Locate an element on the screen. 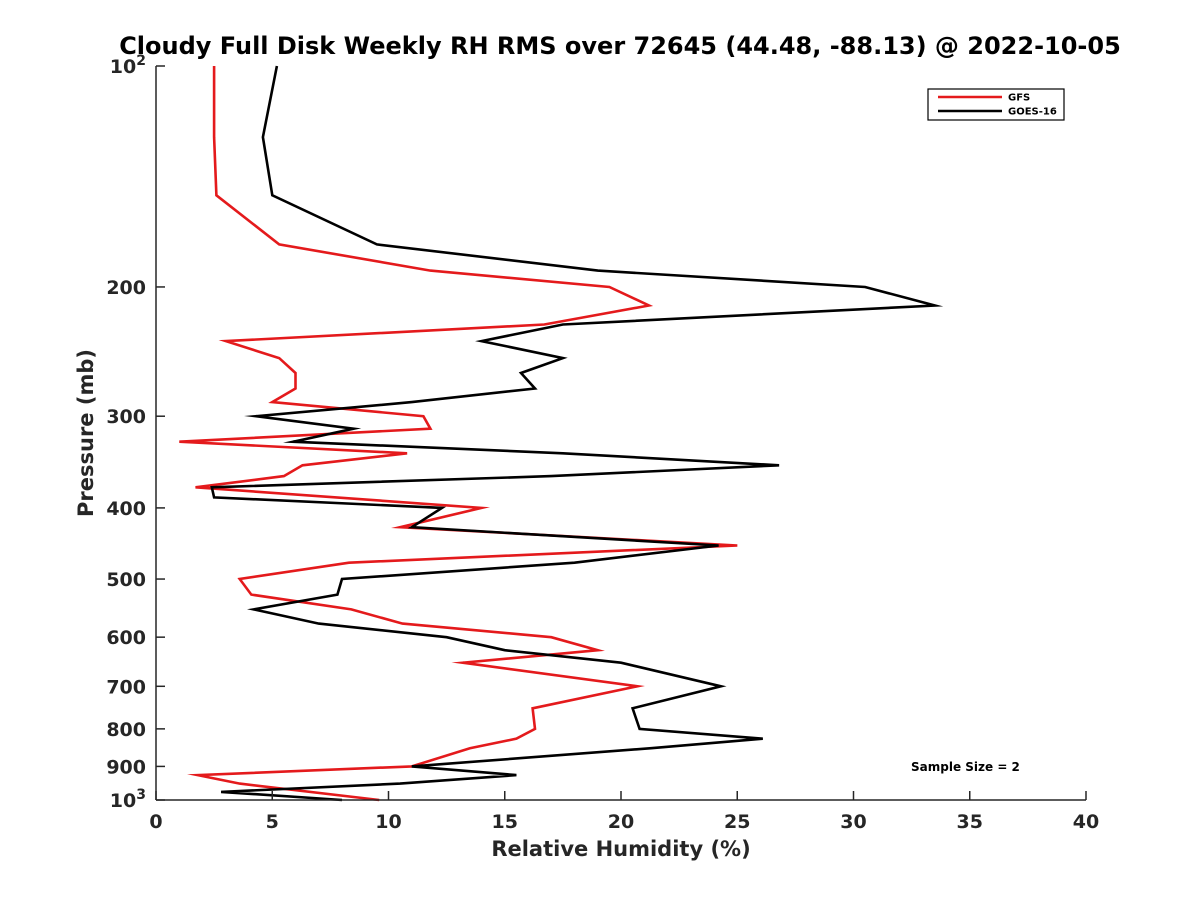 Image resolution: width=1200 pixels, height=900 pixels. y-tick-label: 700 is located at coordinates (126, 687).